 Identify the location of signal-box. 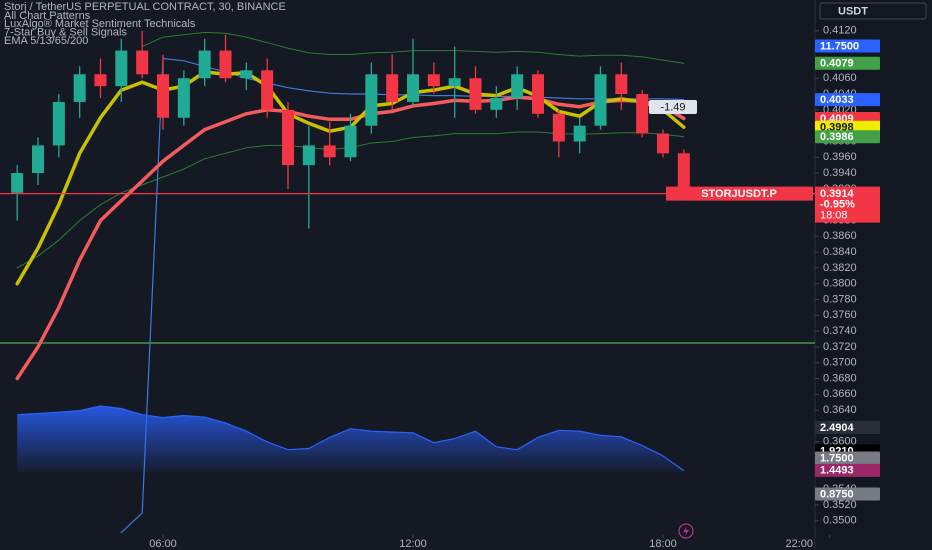
(673, 107).